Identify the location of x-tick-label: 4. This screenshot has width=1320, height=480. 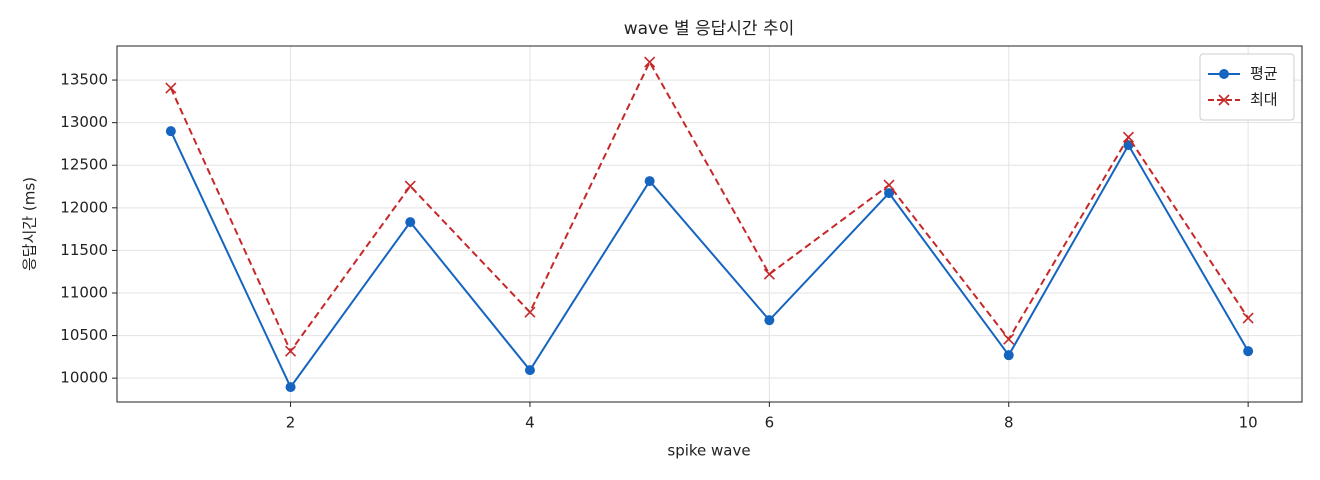
(530, 423).